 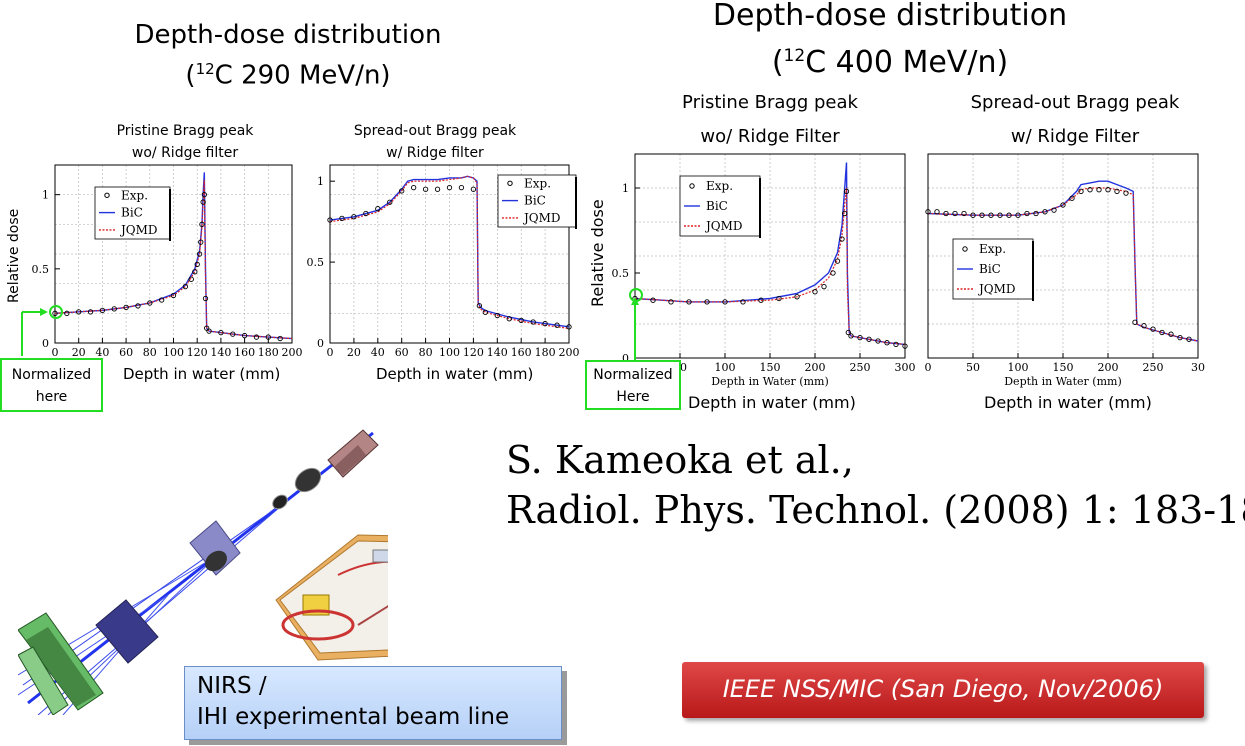 What do you see at coordinates (597, 253) in the screenshot?
I see `chart3-ylabel: Relative dose` at bounding box center [597, 253].